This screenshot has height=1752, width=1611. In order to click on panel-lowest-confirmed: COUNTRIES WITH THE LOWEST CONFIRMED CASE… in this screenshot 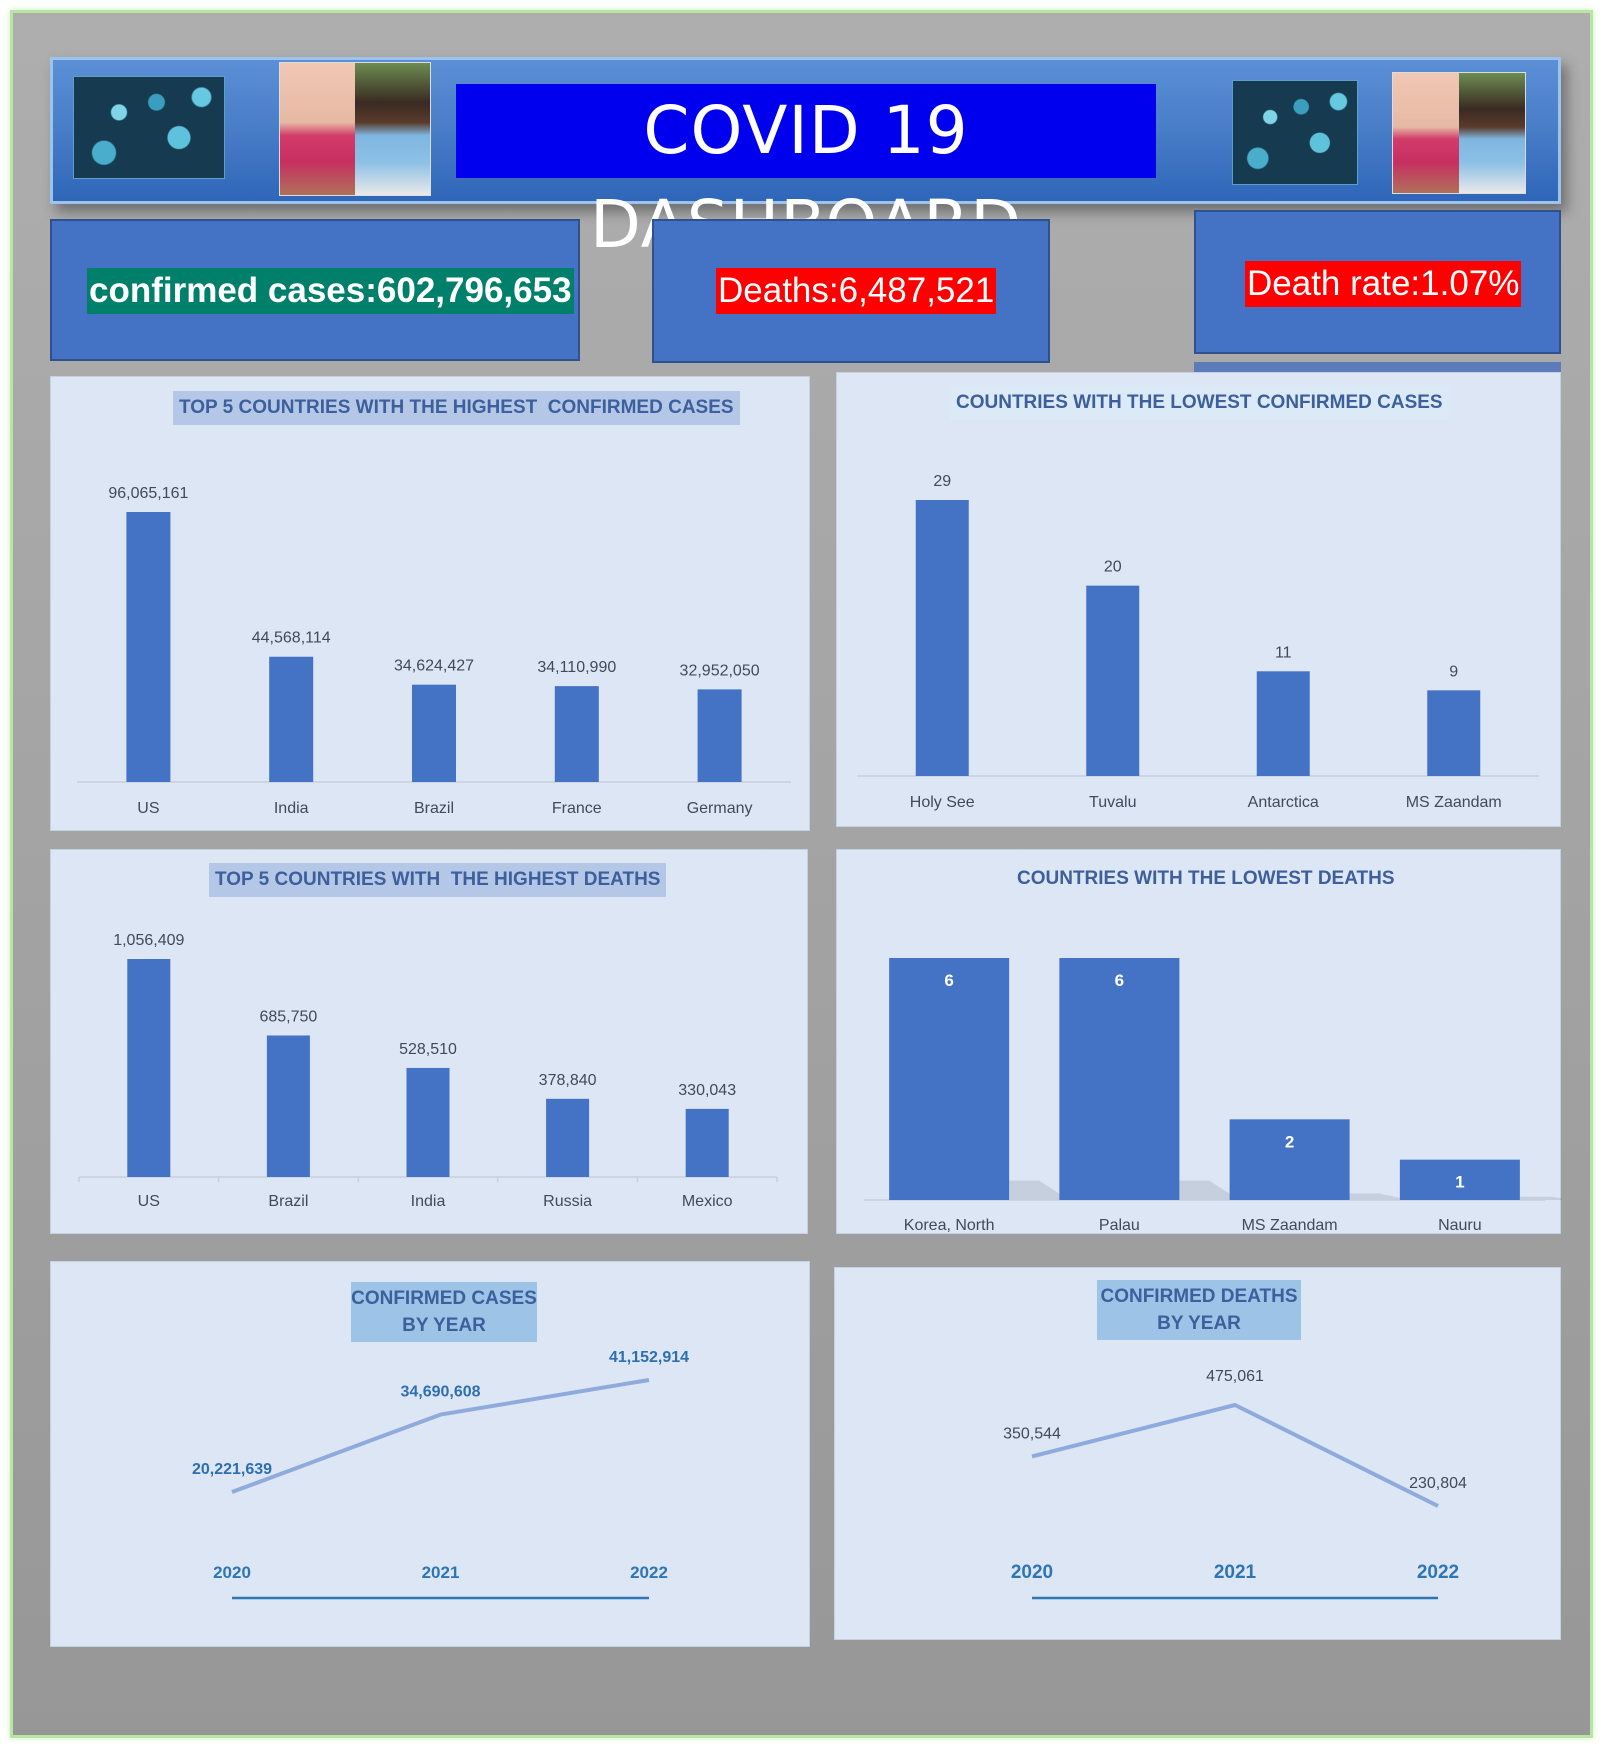, I will do `click(1198, 599)`.